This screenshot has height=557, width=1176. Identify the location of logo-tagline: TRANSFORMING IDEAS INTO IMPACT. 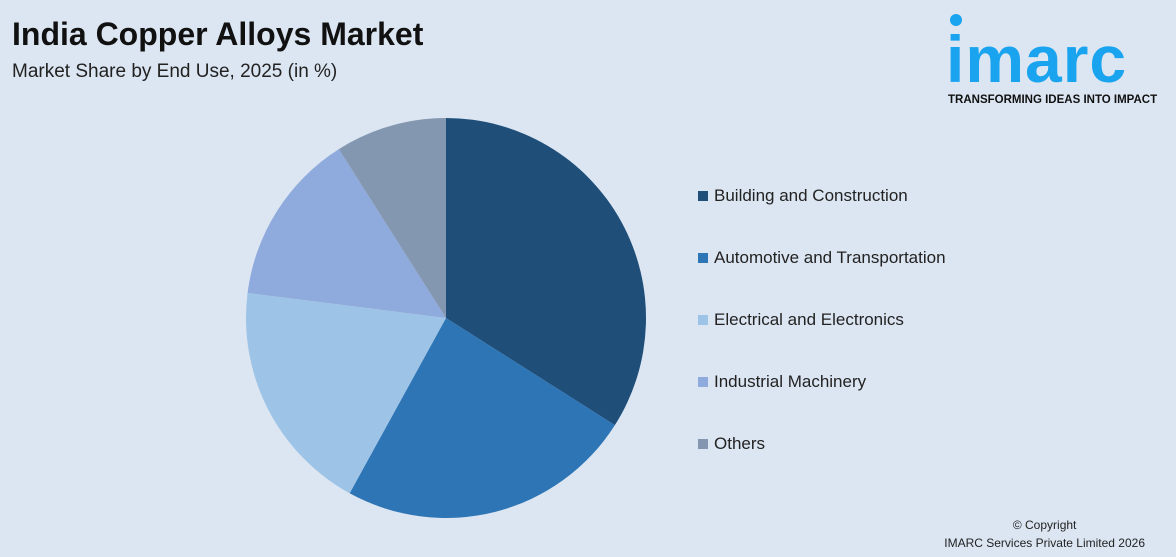
(1053, 100).